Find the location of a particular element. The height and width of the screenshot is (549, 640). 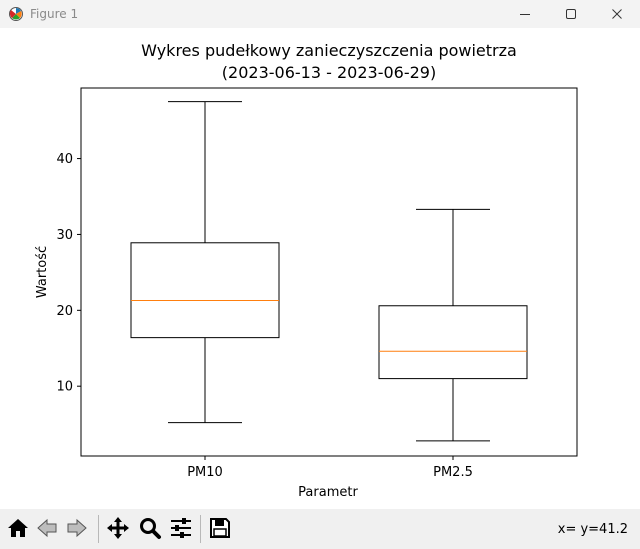

home-icon is located at coordinates (18, 528).